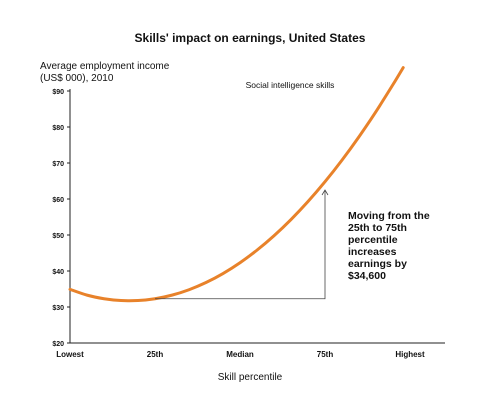 The image size is (500, 409). Describe the element at coordinates (377, 264) in the screenshot. I see `annotation-line-5: earnings by` at that location.